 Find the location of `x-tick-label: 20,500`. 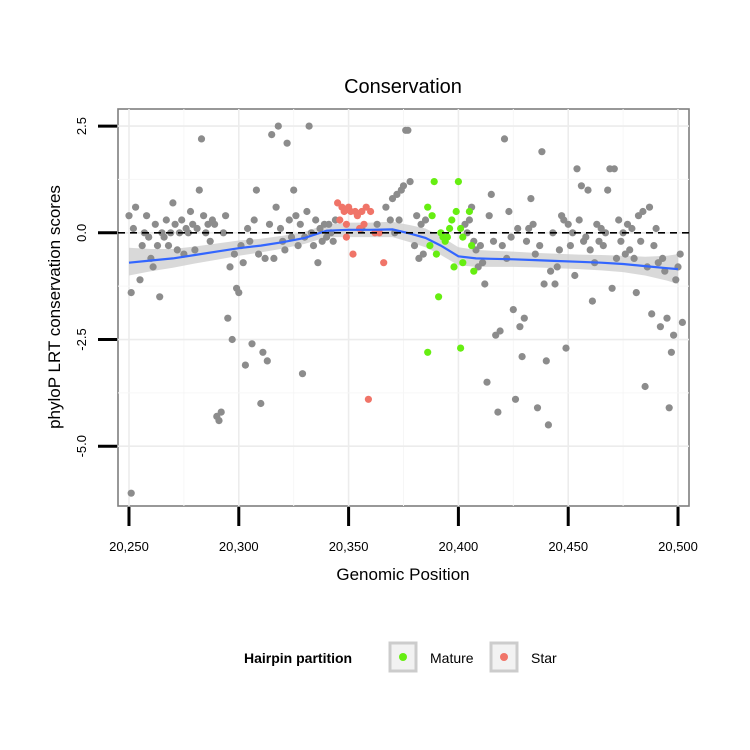

x-tick-label: 20,500 is located at coordinates (678, 546).